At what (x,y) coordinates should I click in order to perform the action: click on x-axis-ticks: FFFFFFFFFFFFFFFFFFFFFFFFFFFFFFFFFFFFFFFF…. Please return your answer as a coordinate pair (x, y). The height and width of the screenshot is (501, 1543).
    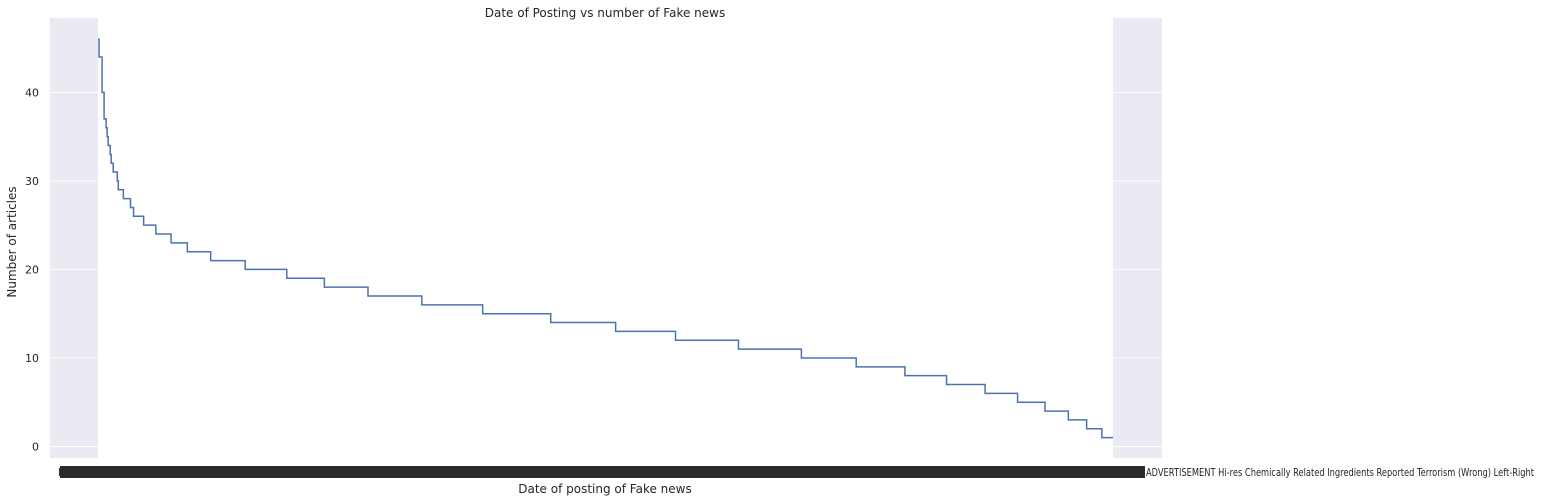
    Looking at the image, I should click on (796, 472).